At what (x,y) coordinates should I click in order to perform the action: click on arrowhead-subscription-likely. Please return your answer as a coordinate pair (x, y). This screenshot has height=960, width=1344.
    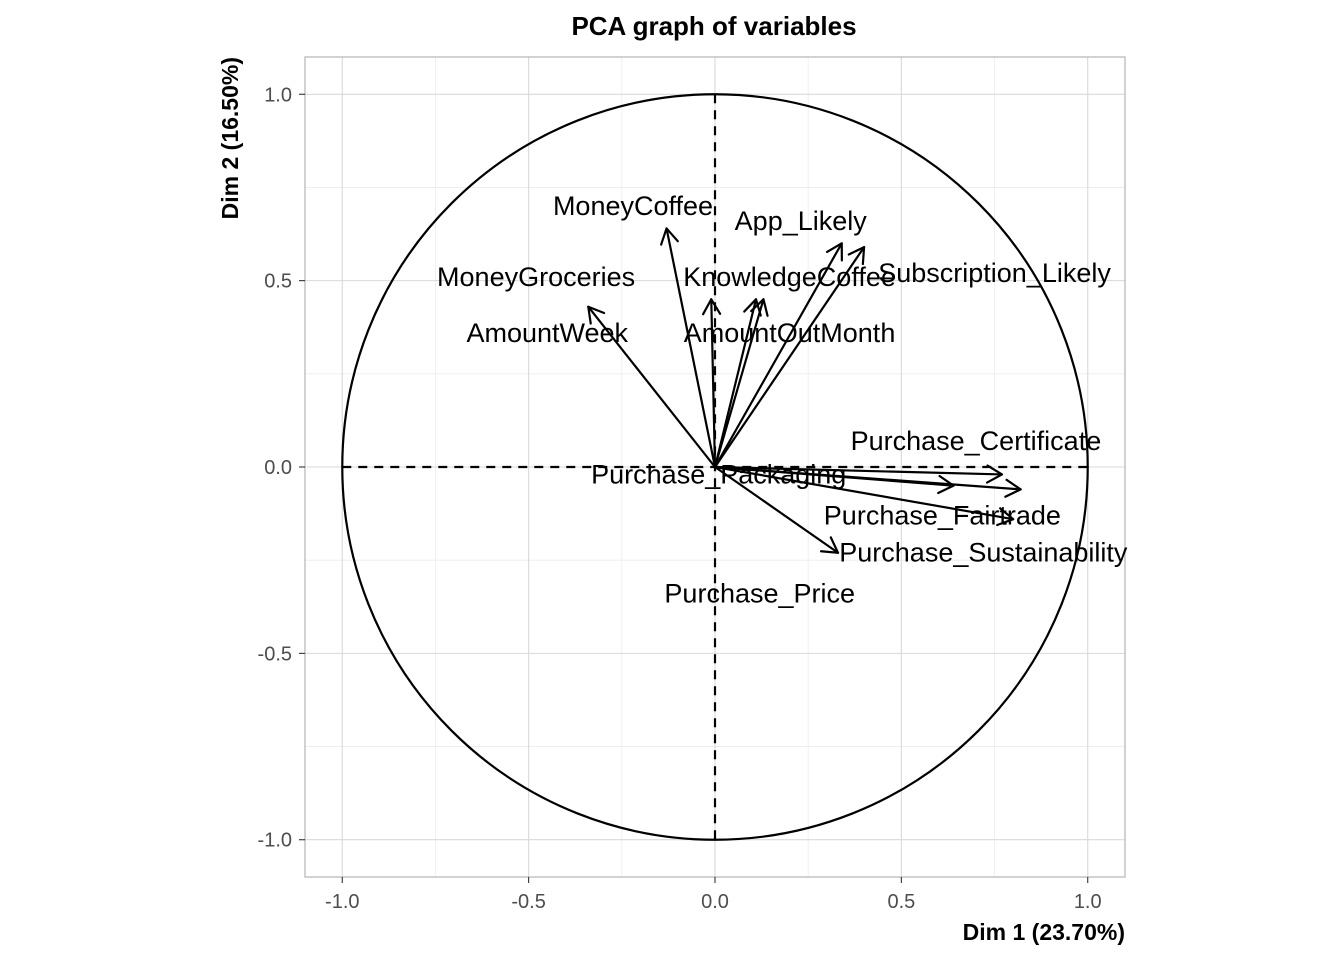
    Looking at the image, I should click on (856, 255).